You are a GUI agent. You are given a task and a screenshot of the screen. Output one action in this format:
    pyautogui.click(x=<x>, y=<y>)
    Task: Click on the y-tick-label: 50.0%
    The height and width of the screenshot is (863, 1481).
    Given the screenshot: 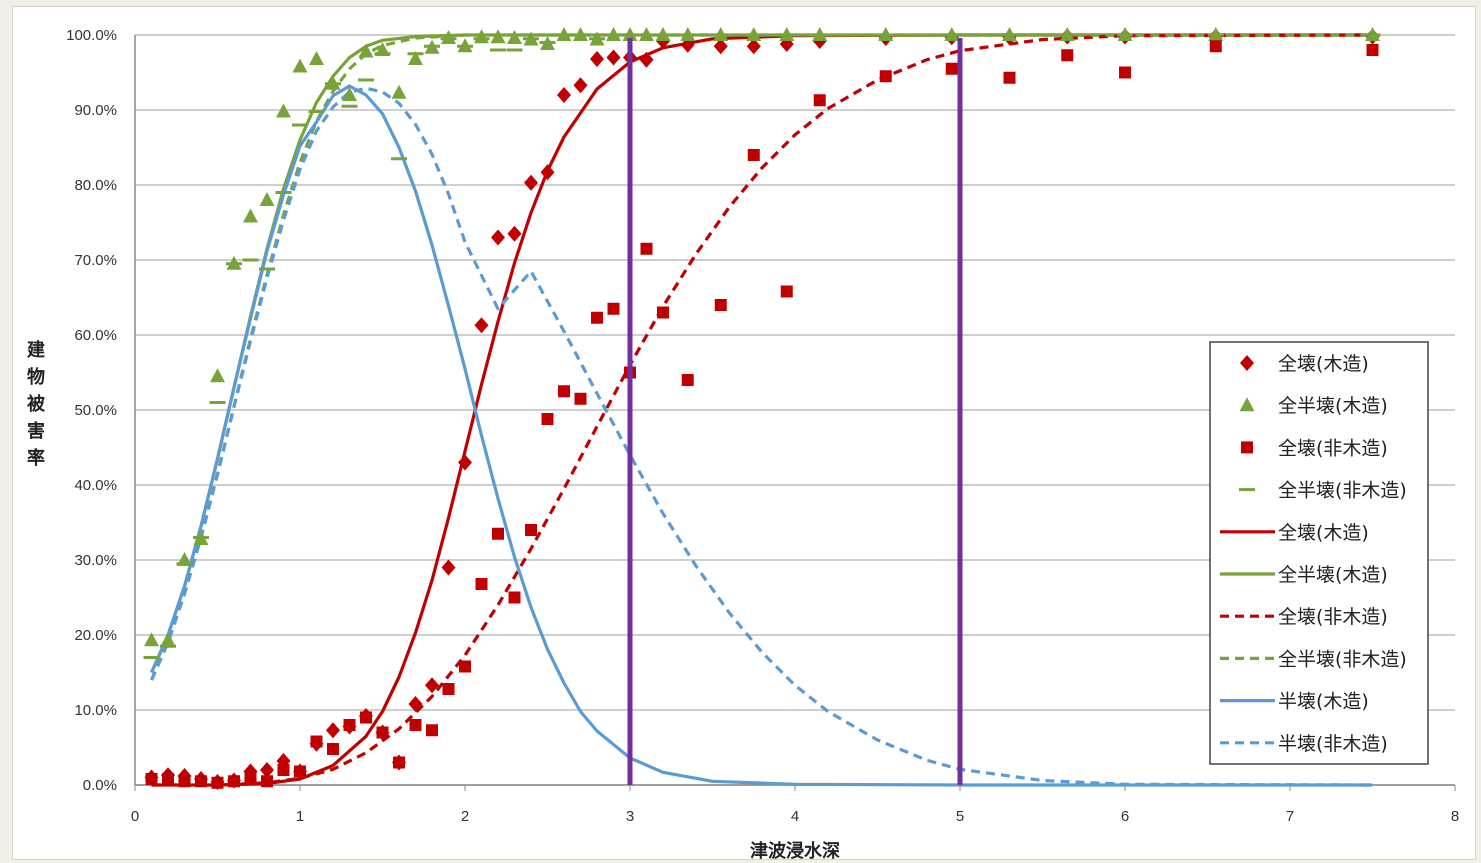 What is the action you would take?
    pyautogui.click(x=95, y=410)
    